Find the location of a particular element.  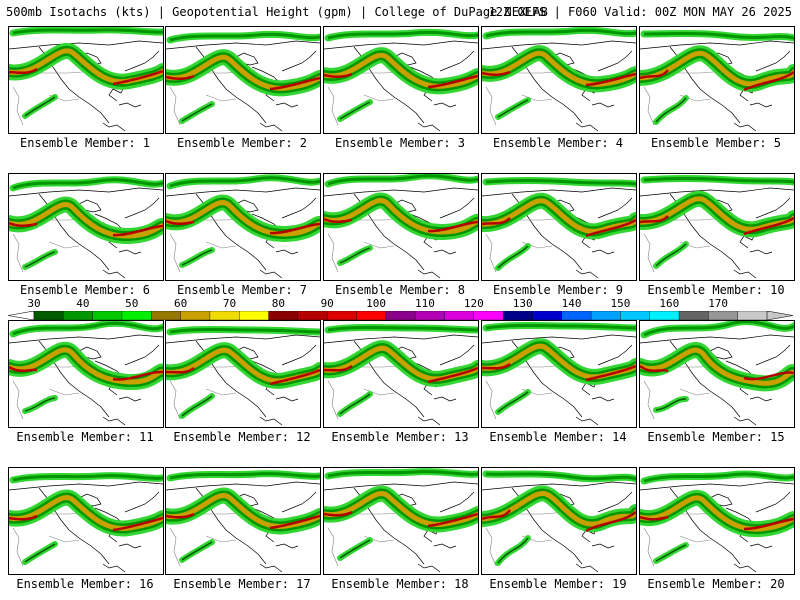

isotach-colorbar: 30 40 50 60 70 80 90 100 110 120 130 140 150 160 170 is located at coordinates (400, 310).